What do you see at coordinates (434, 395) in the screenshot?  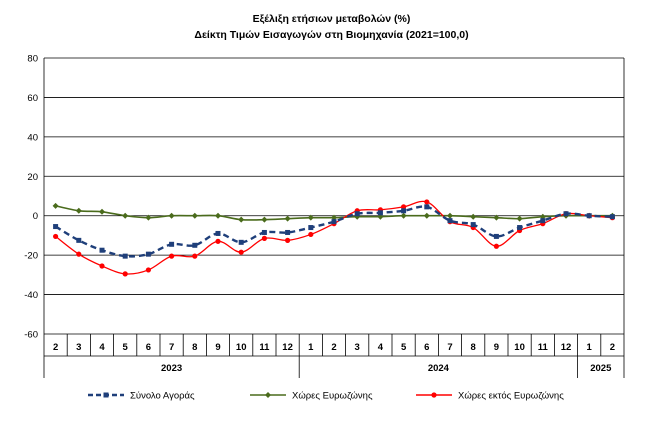 I see `legend-marker-non-eurozone` at bounding box center [434, 395].